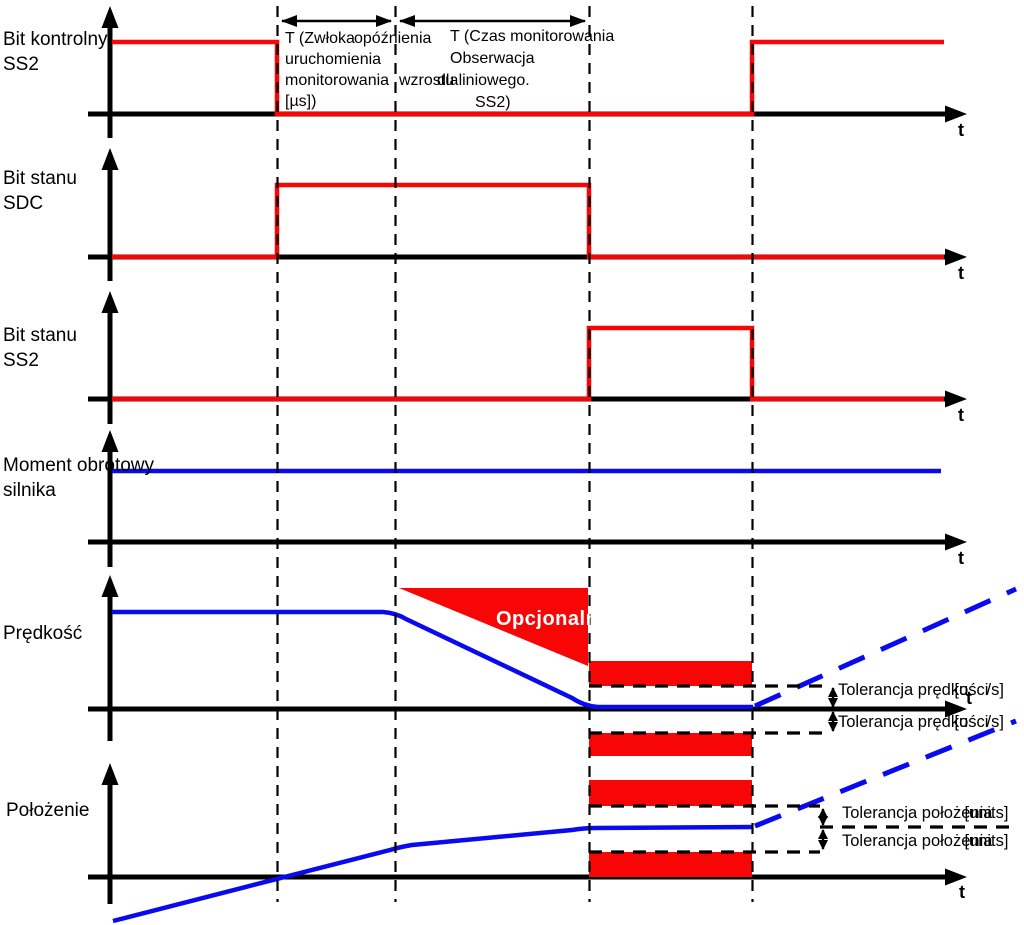 The image size is (1024, 925). Describe the element at coordinates (532, 36) in the screenshot. I see `interval2-line1: T (Czas monitorowania` at that location.